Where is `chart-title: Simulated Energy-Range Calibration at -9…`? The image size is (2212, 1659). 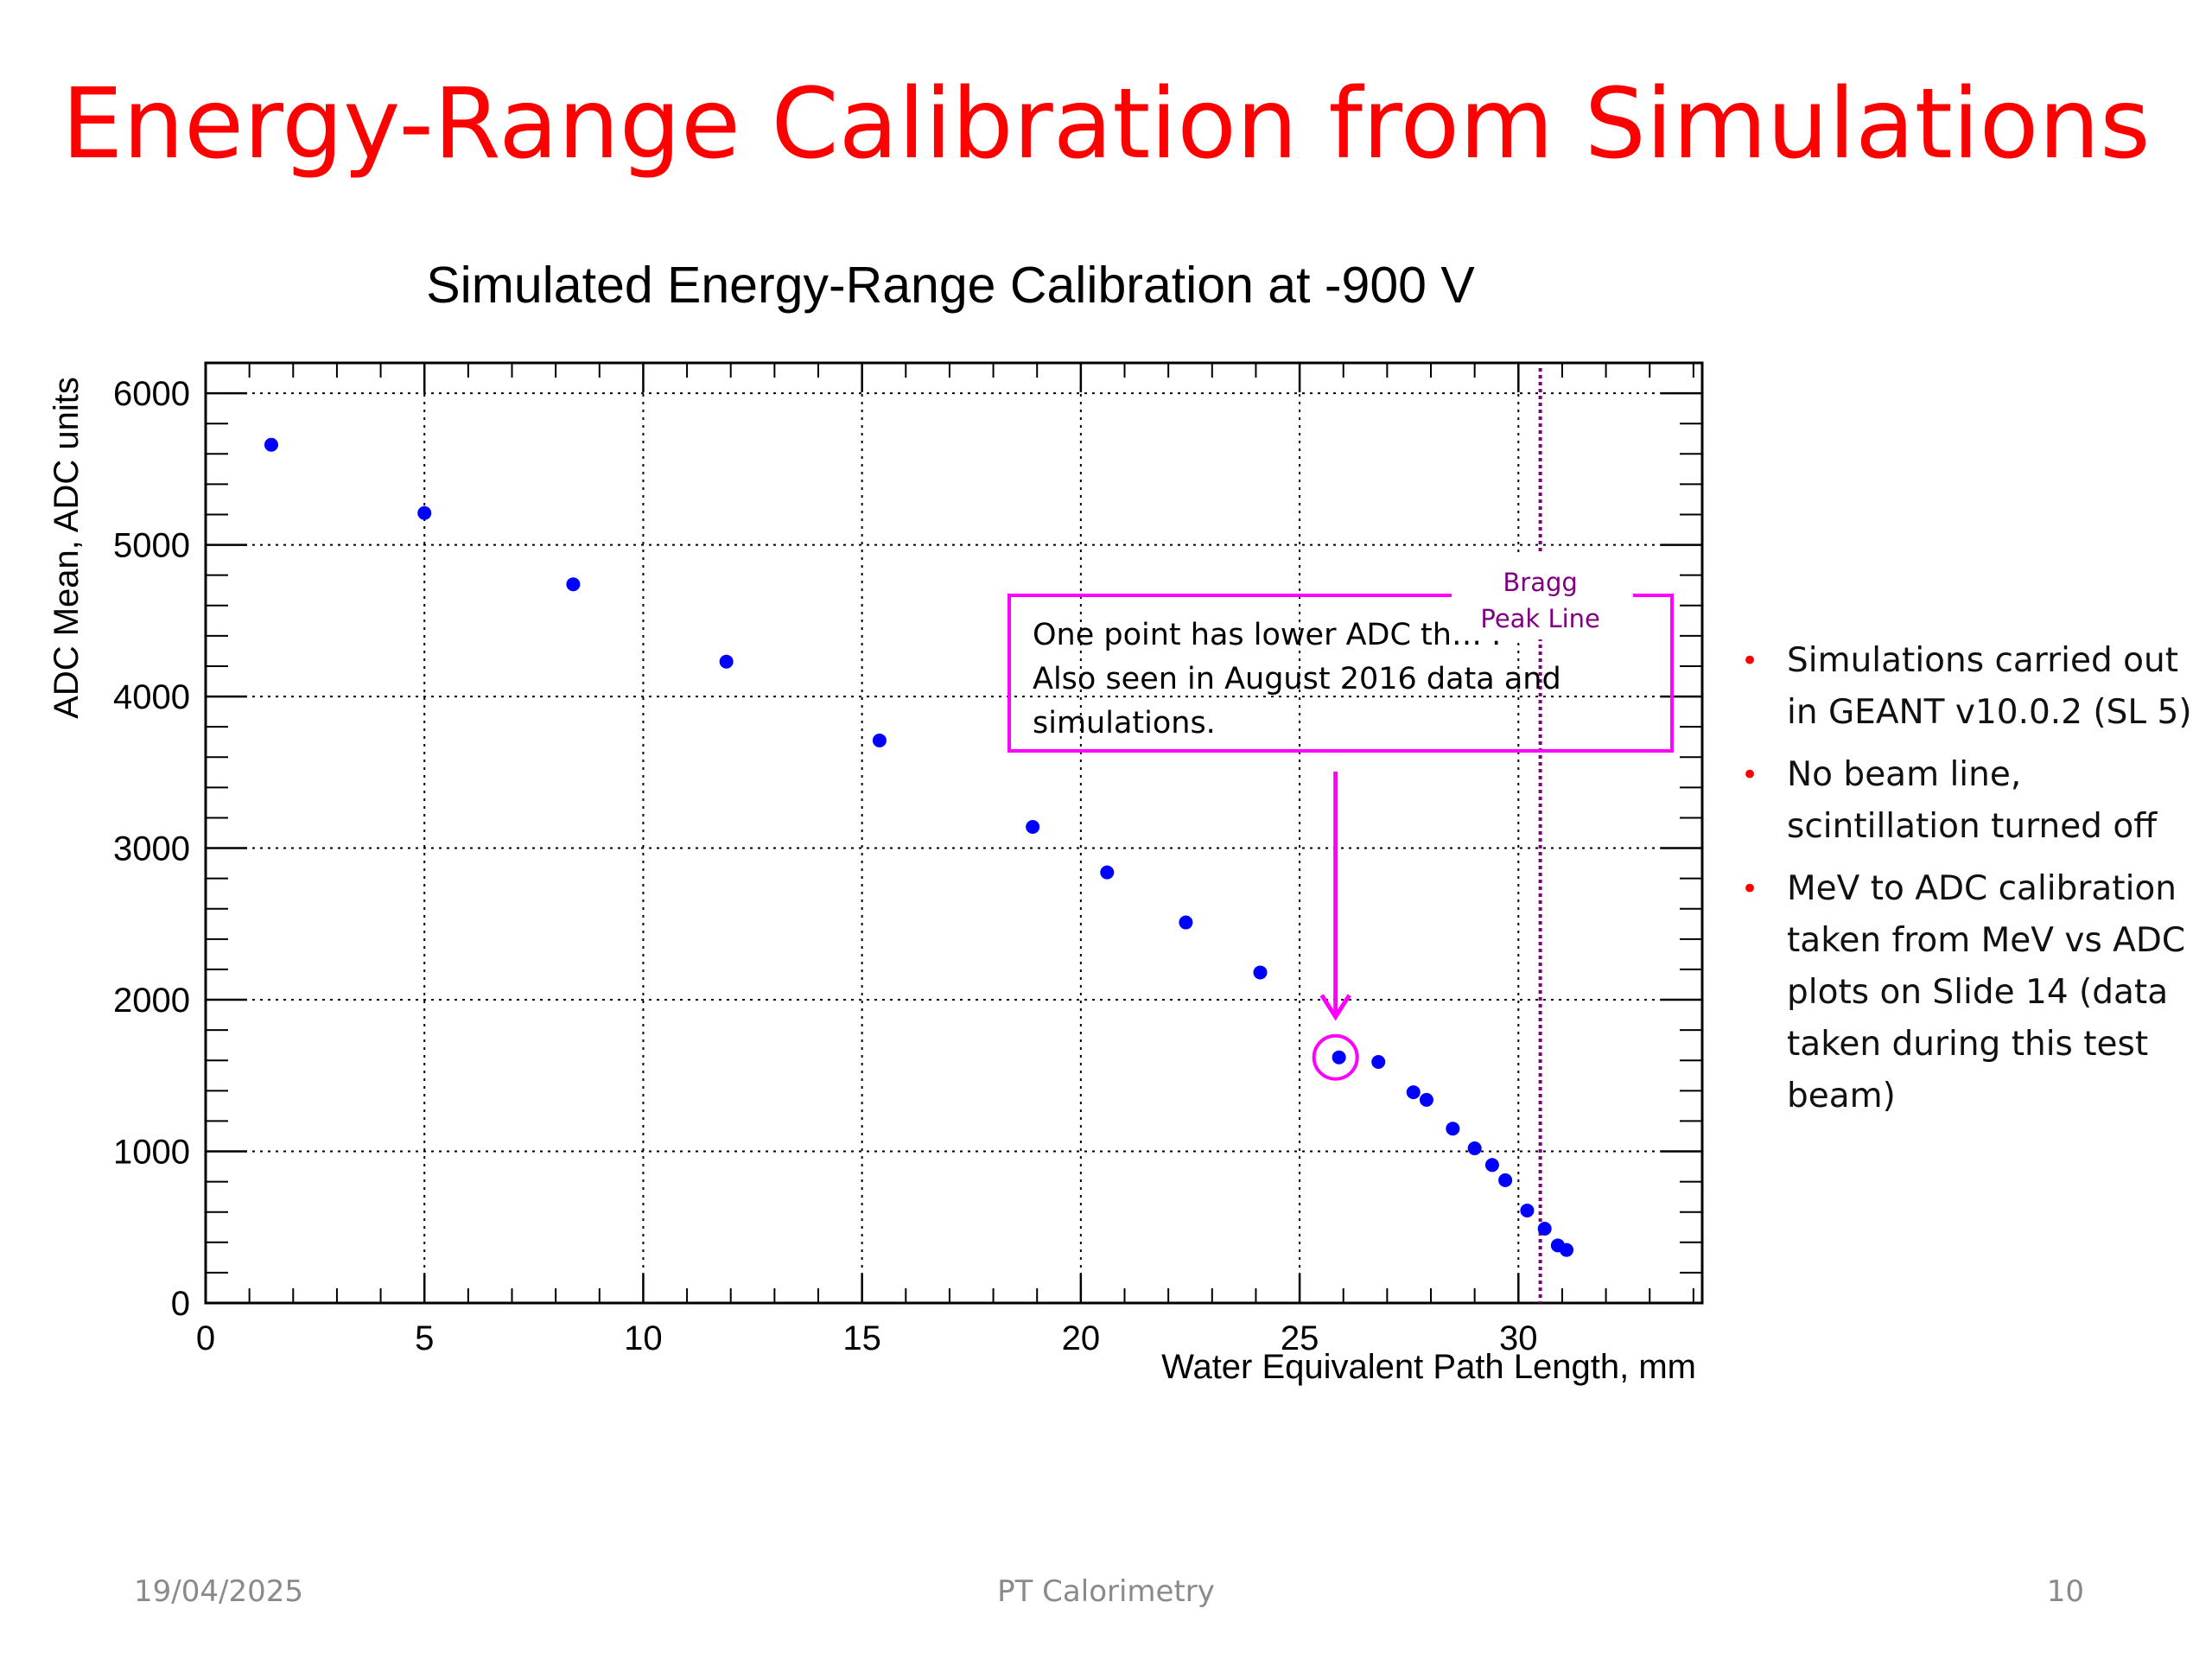
chart-title: Simulated Energy-Range Calibration at -9… is located at coordinates (950, 285).